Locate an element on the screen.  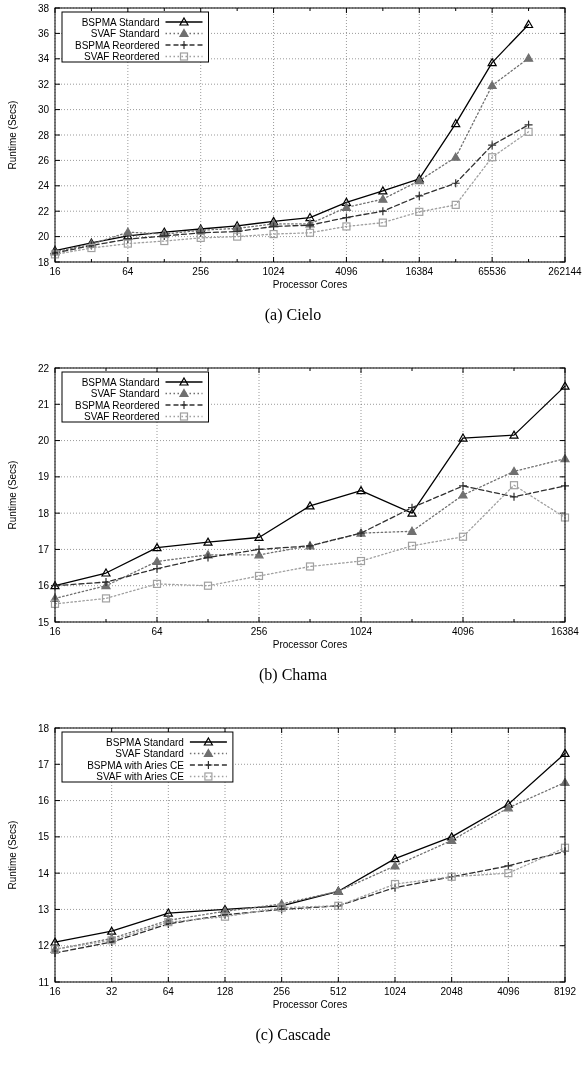
x-tick-label: 32 is located at coordinates (112, 991).